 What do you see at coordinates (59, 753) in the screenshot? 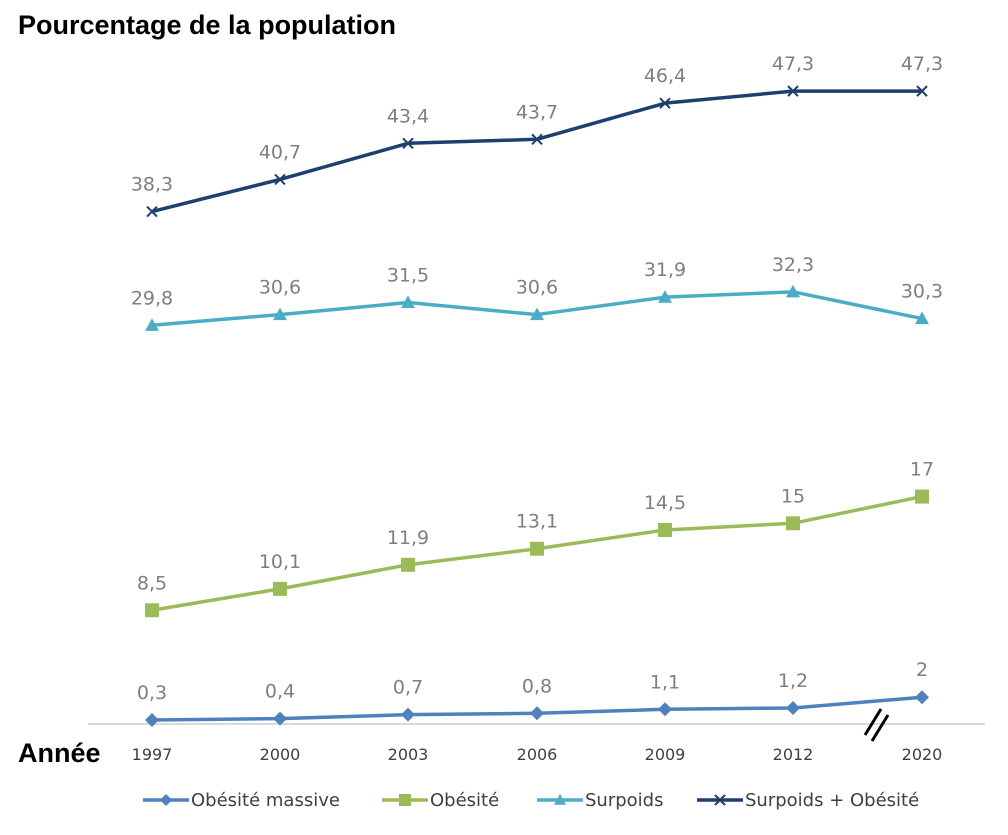
I see `x-axis-label: Année` at bounding box center [59, 753].